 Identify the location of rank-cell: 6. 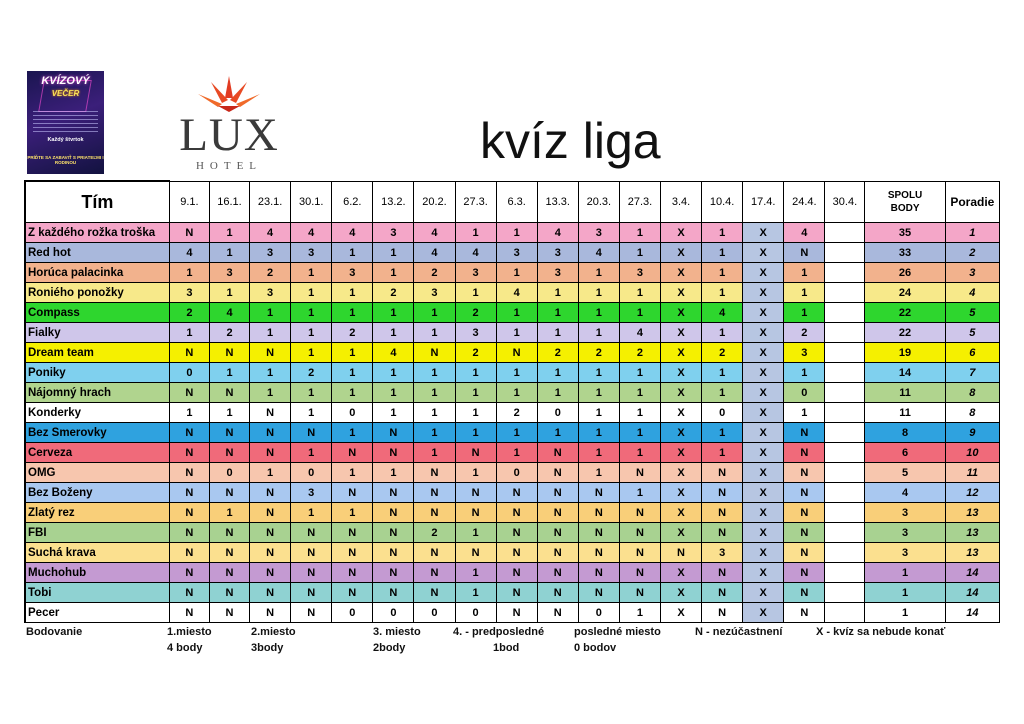
(972, 352).